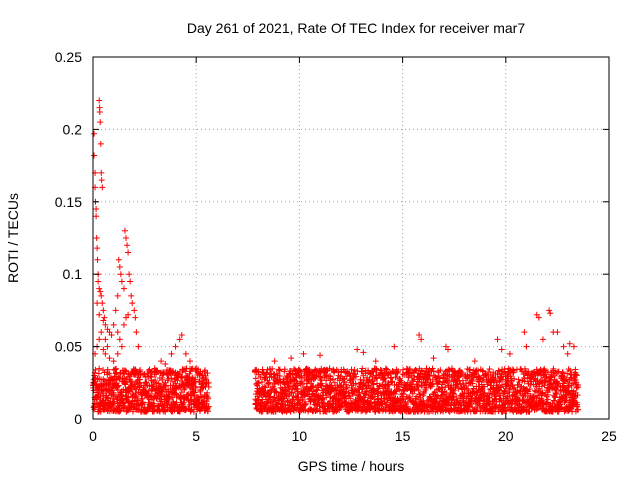 The height and width of the screenshot is (480, 640). What do you see at coordinates (196, 436) in the screenshot?
I see `x-tick-label: 5` at bounding box center [196, 436].